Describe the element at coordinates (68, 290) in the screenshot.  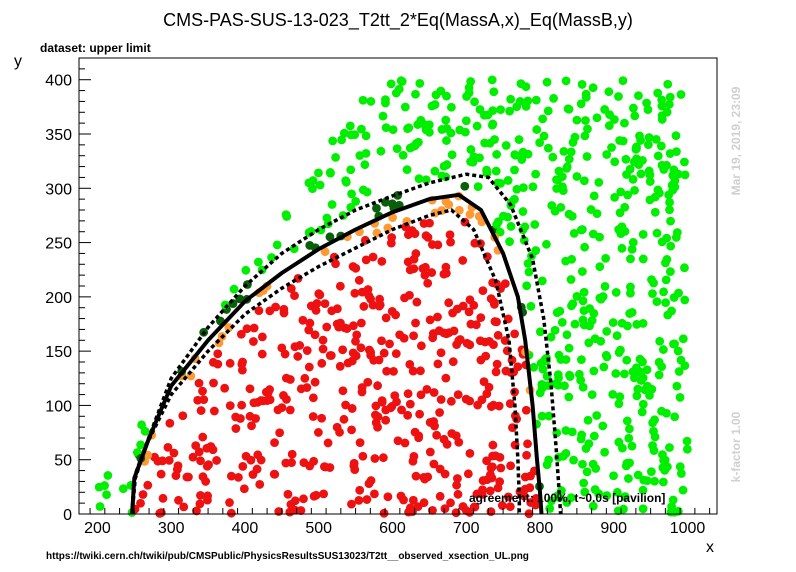
I see `y-axis: 0 50 100 150 200 250 300 350 400` at that location.